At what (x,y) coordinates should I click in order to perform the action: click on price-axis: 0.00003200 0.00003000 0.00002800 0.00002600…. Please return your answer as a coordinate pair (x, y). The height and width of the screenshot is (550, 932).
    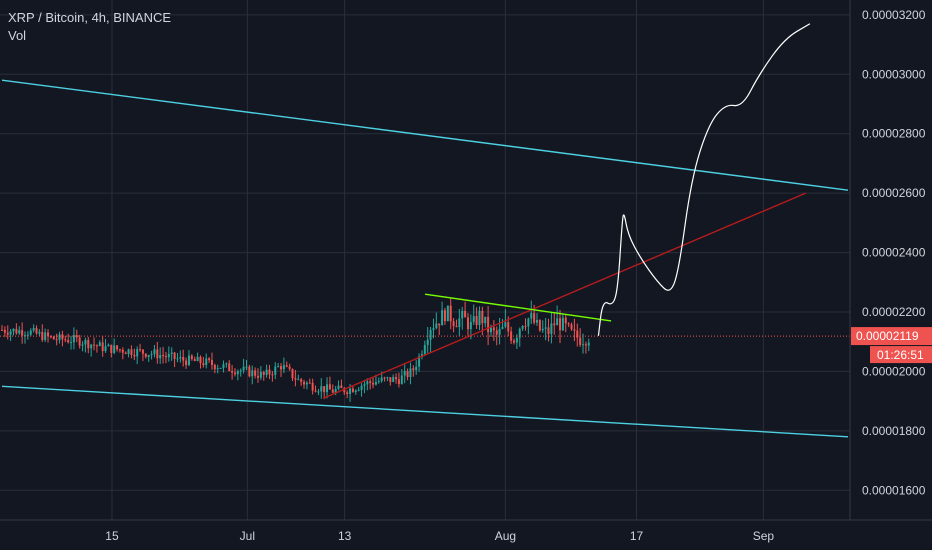
    Looking at the image, I should click on (894, 252).